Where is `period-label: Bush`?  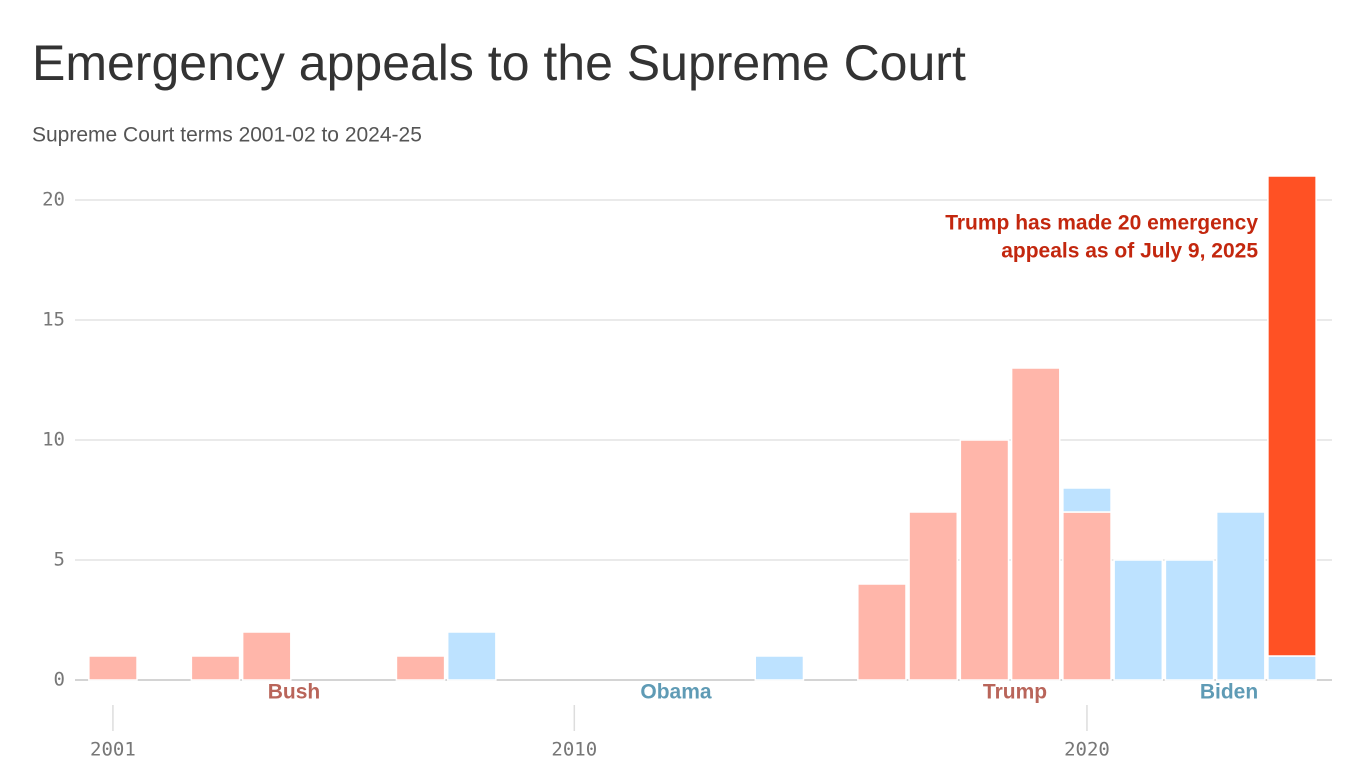
period-label: Bush is located at coordinates (294, 692).